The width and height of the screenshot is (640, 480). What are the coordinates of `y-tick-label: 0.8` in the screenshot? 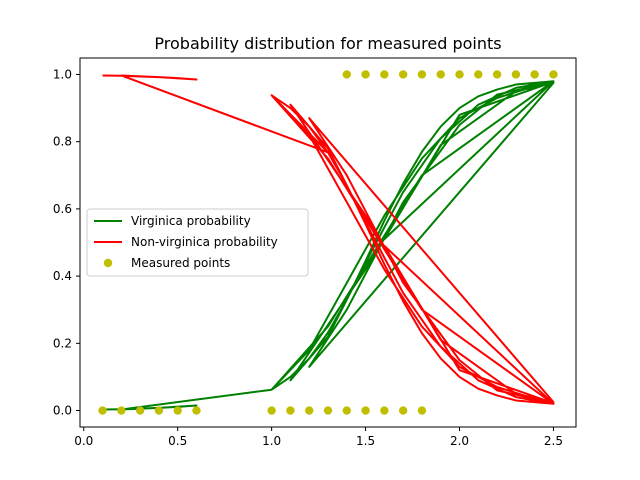 It's located at (62, 142).